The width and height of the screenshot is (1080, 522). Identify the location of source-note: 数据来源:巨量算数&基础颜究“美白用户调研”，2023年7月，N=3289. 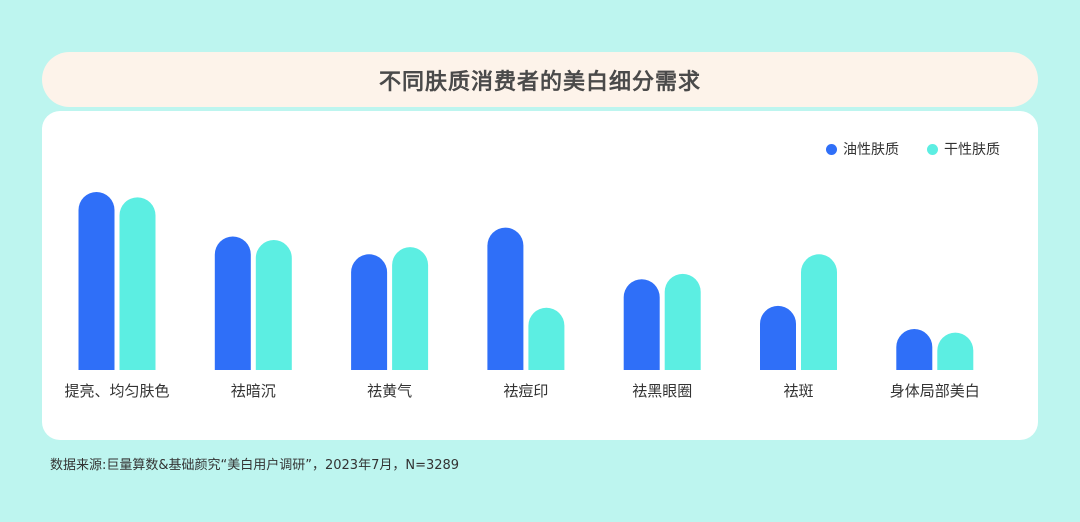
(255, 465).